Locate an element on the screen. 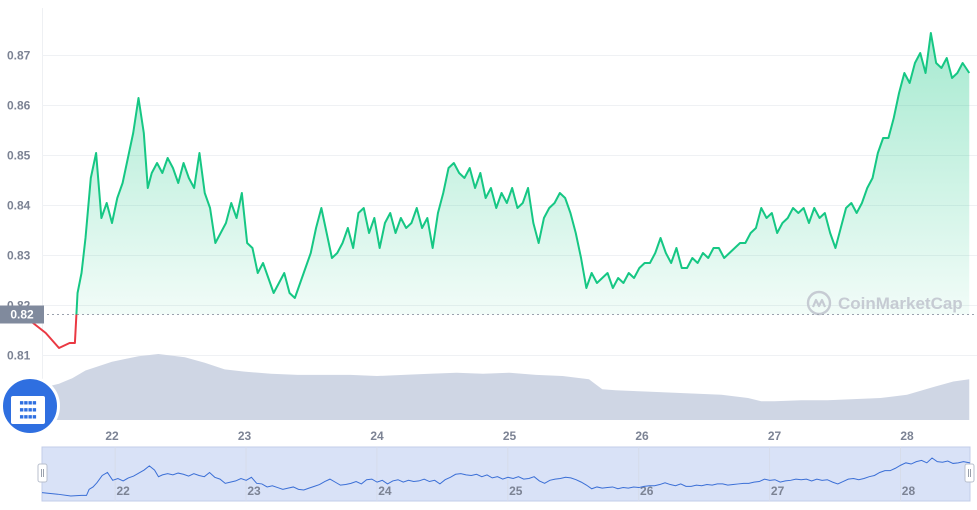 The width and height of the screenshot is (977, 510). price-tag-background is located at coordinates (22, 314).